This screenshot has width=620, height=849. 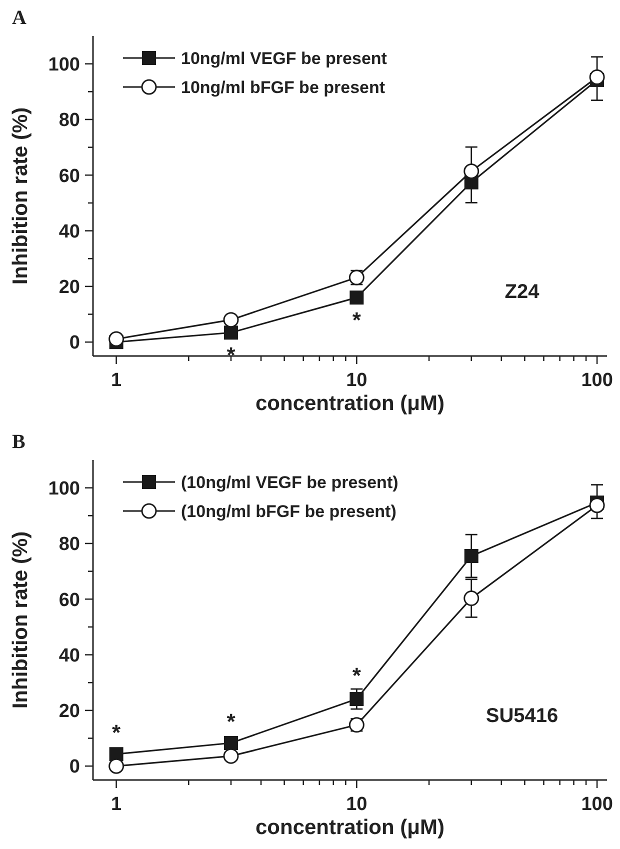 What do you see at coordinates (522, 292) in the screenshot?
I see `annotation: Z24` at bounding box center [522, 292].